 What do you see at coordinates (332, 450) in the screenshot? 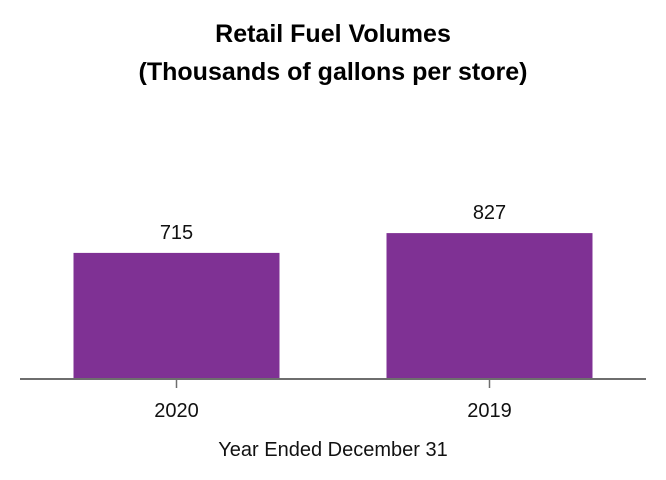
I see `x-axis-label: Year Ended December 31` at bounding box center [332, 450].